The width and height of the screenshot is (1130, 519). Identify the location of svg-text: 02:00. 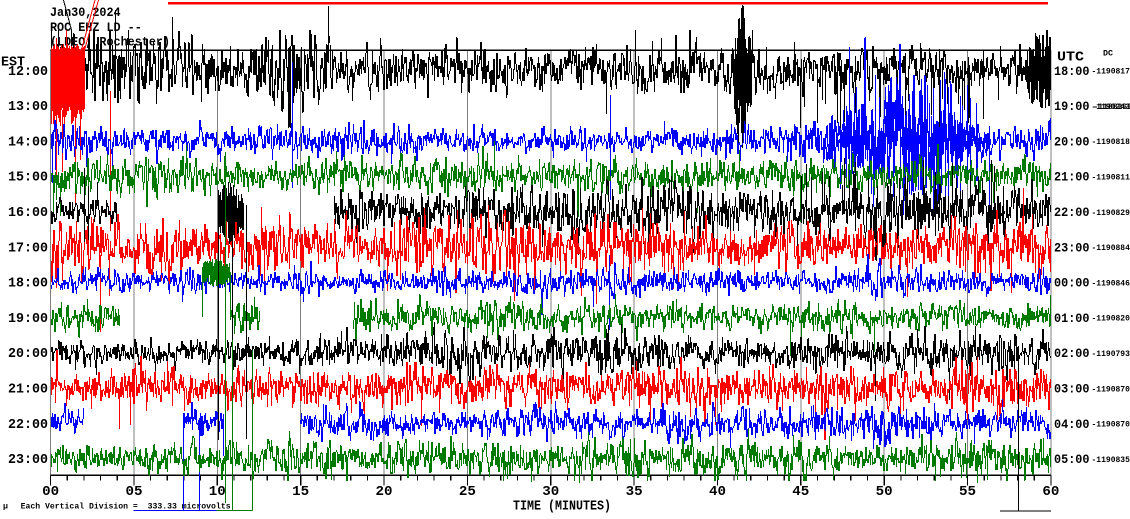
(1072, 353).